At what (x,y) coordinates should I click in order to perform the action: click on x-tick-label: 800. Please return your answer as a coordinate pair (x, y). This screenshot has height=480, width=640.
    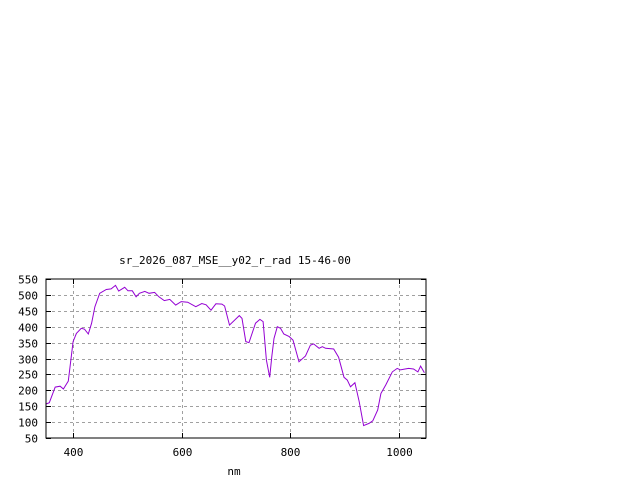
    Looking at the image, I should click on (291, 452).